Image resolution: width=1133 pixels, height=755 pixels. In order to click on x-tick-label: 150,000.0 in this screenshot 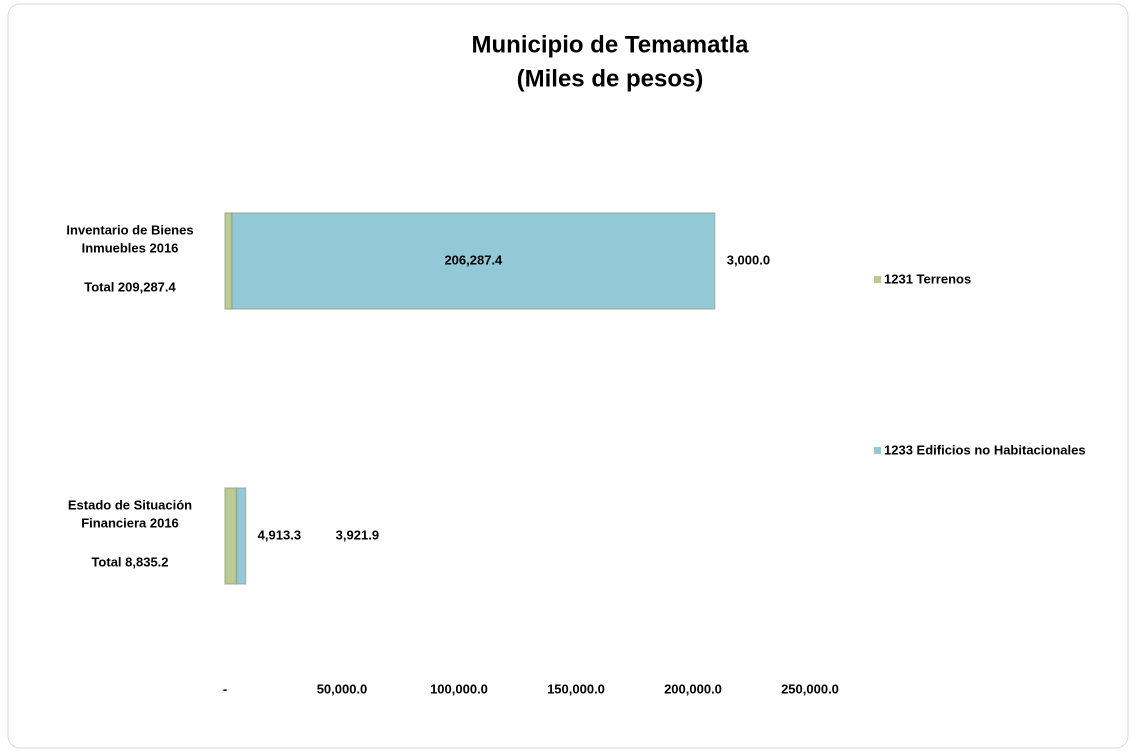, I will do `click(576, 688)`.